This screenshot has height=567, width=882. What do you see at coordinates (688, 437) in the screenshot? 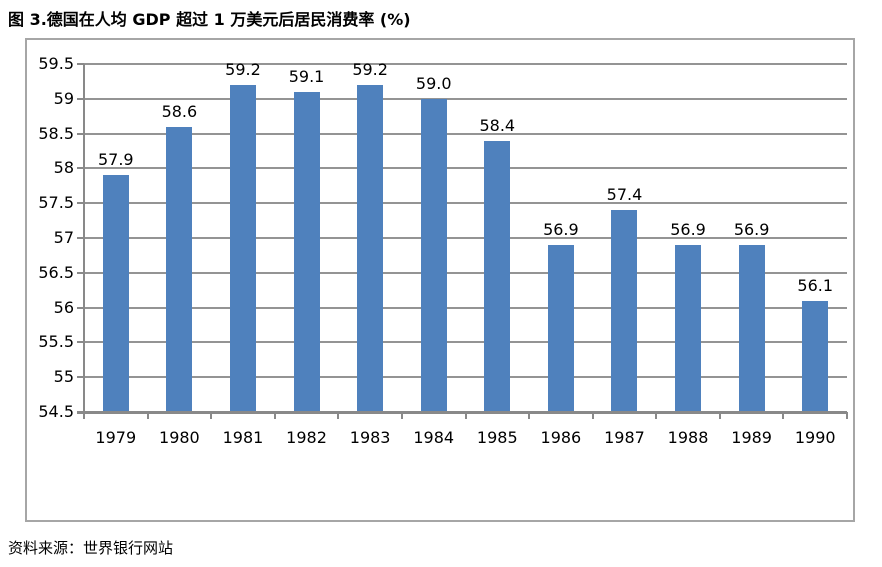
I see `x-tick-label: 1988` at bounding box center [688, 437].